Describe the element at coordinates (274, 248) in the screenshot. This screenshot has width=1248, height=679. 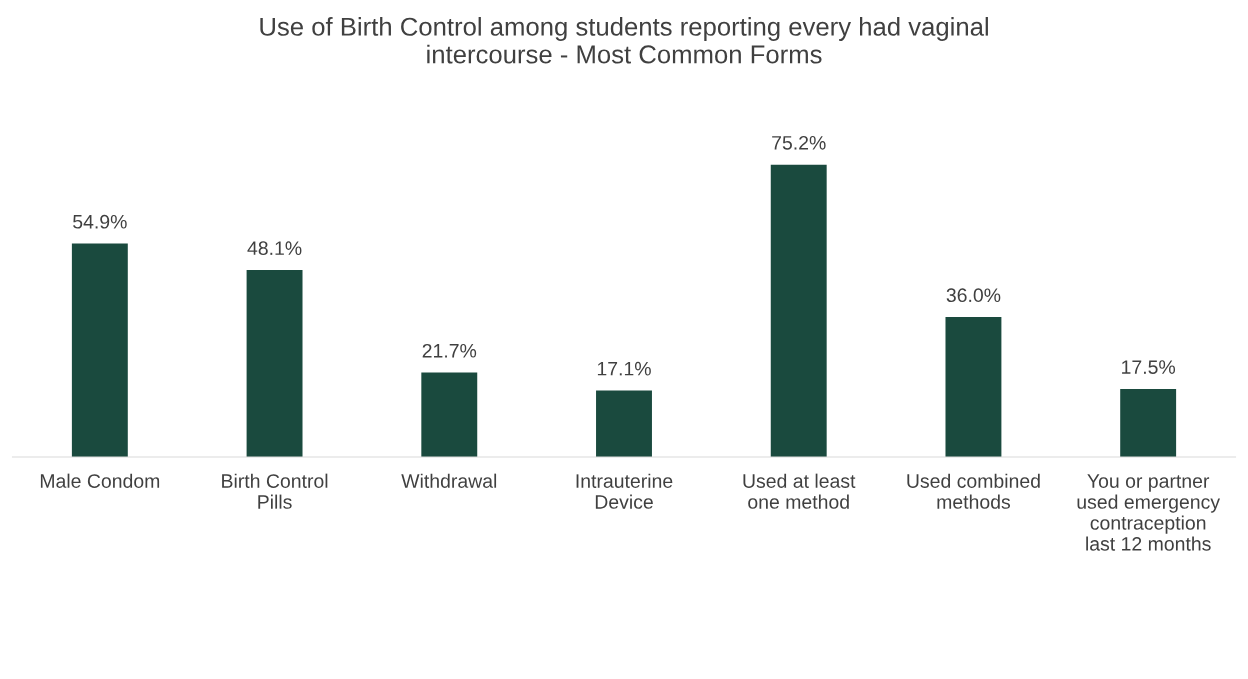
I see `data-label: 48.1%` at that location.